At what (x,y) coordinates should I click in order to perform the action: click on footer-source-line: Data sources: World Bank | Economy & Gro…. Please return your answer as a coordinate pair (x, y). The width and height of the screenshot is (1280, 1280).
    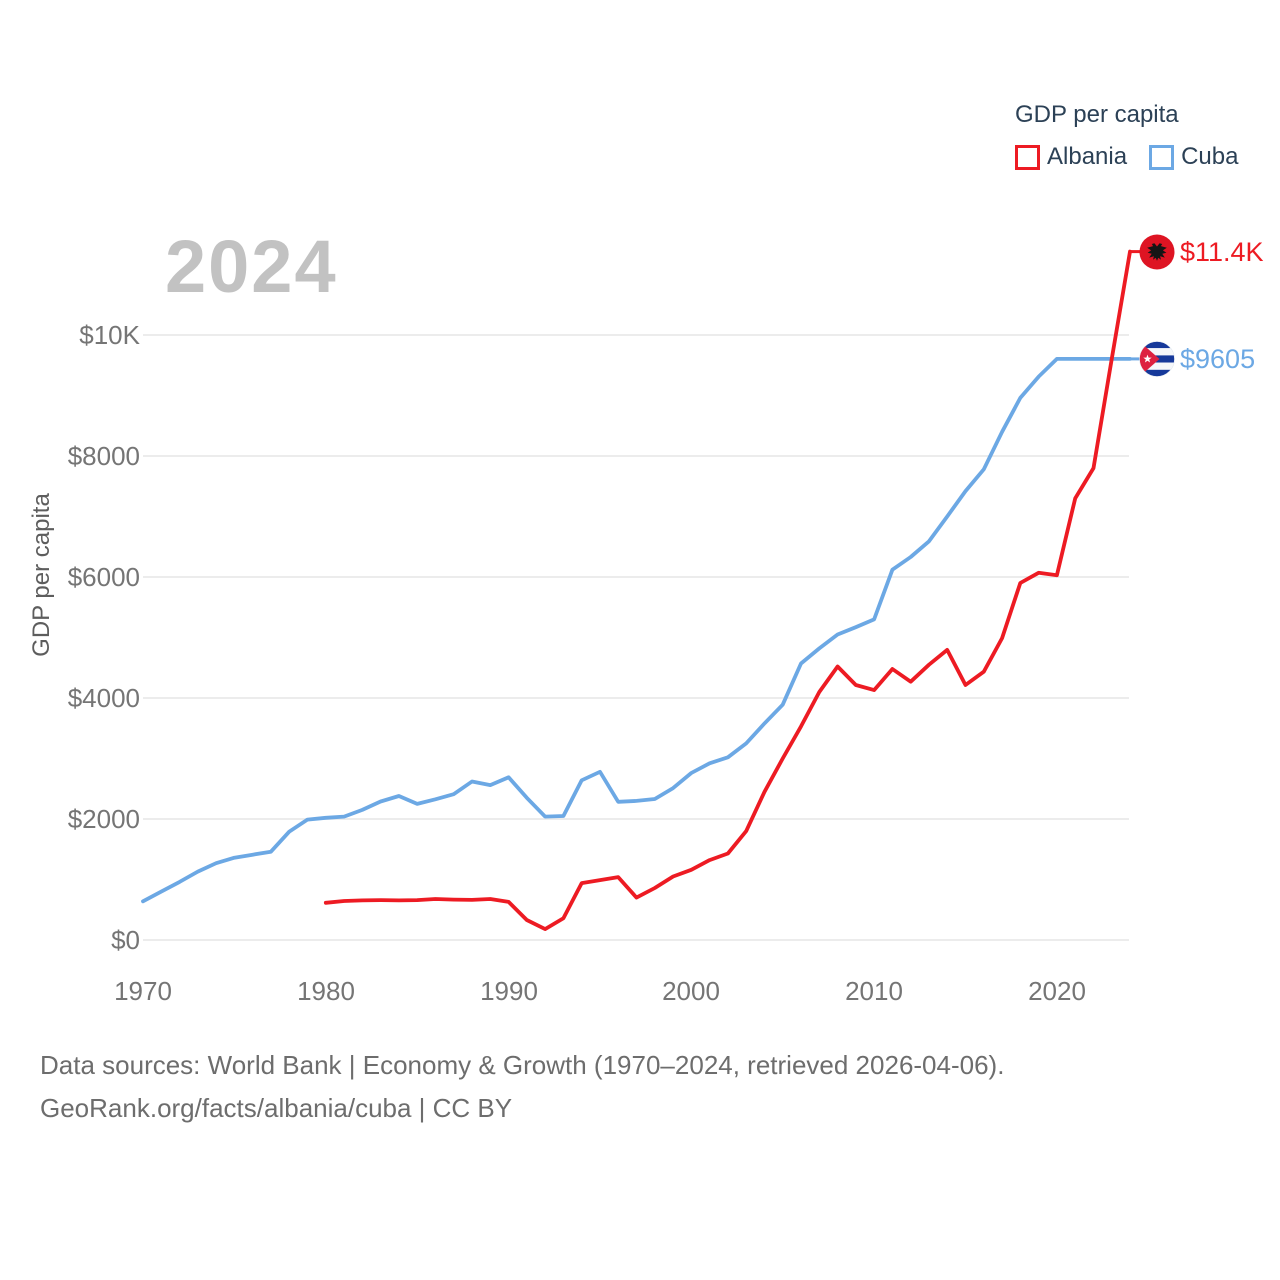
    Looking at the image, I should click on (522, 1065).